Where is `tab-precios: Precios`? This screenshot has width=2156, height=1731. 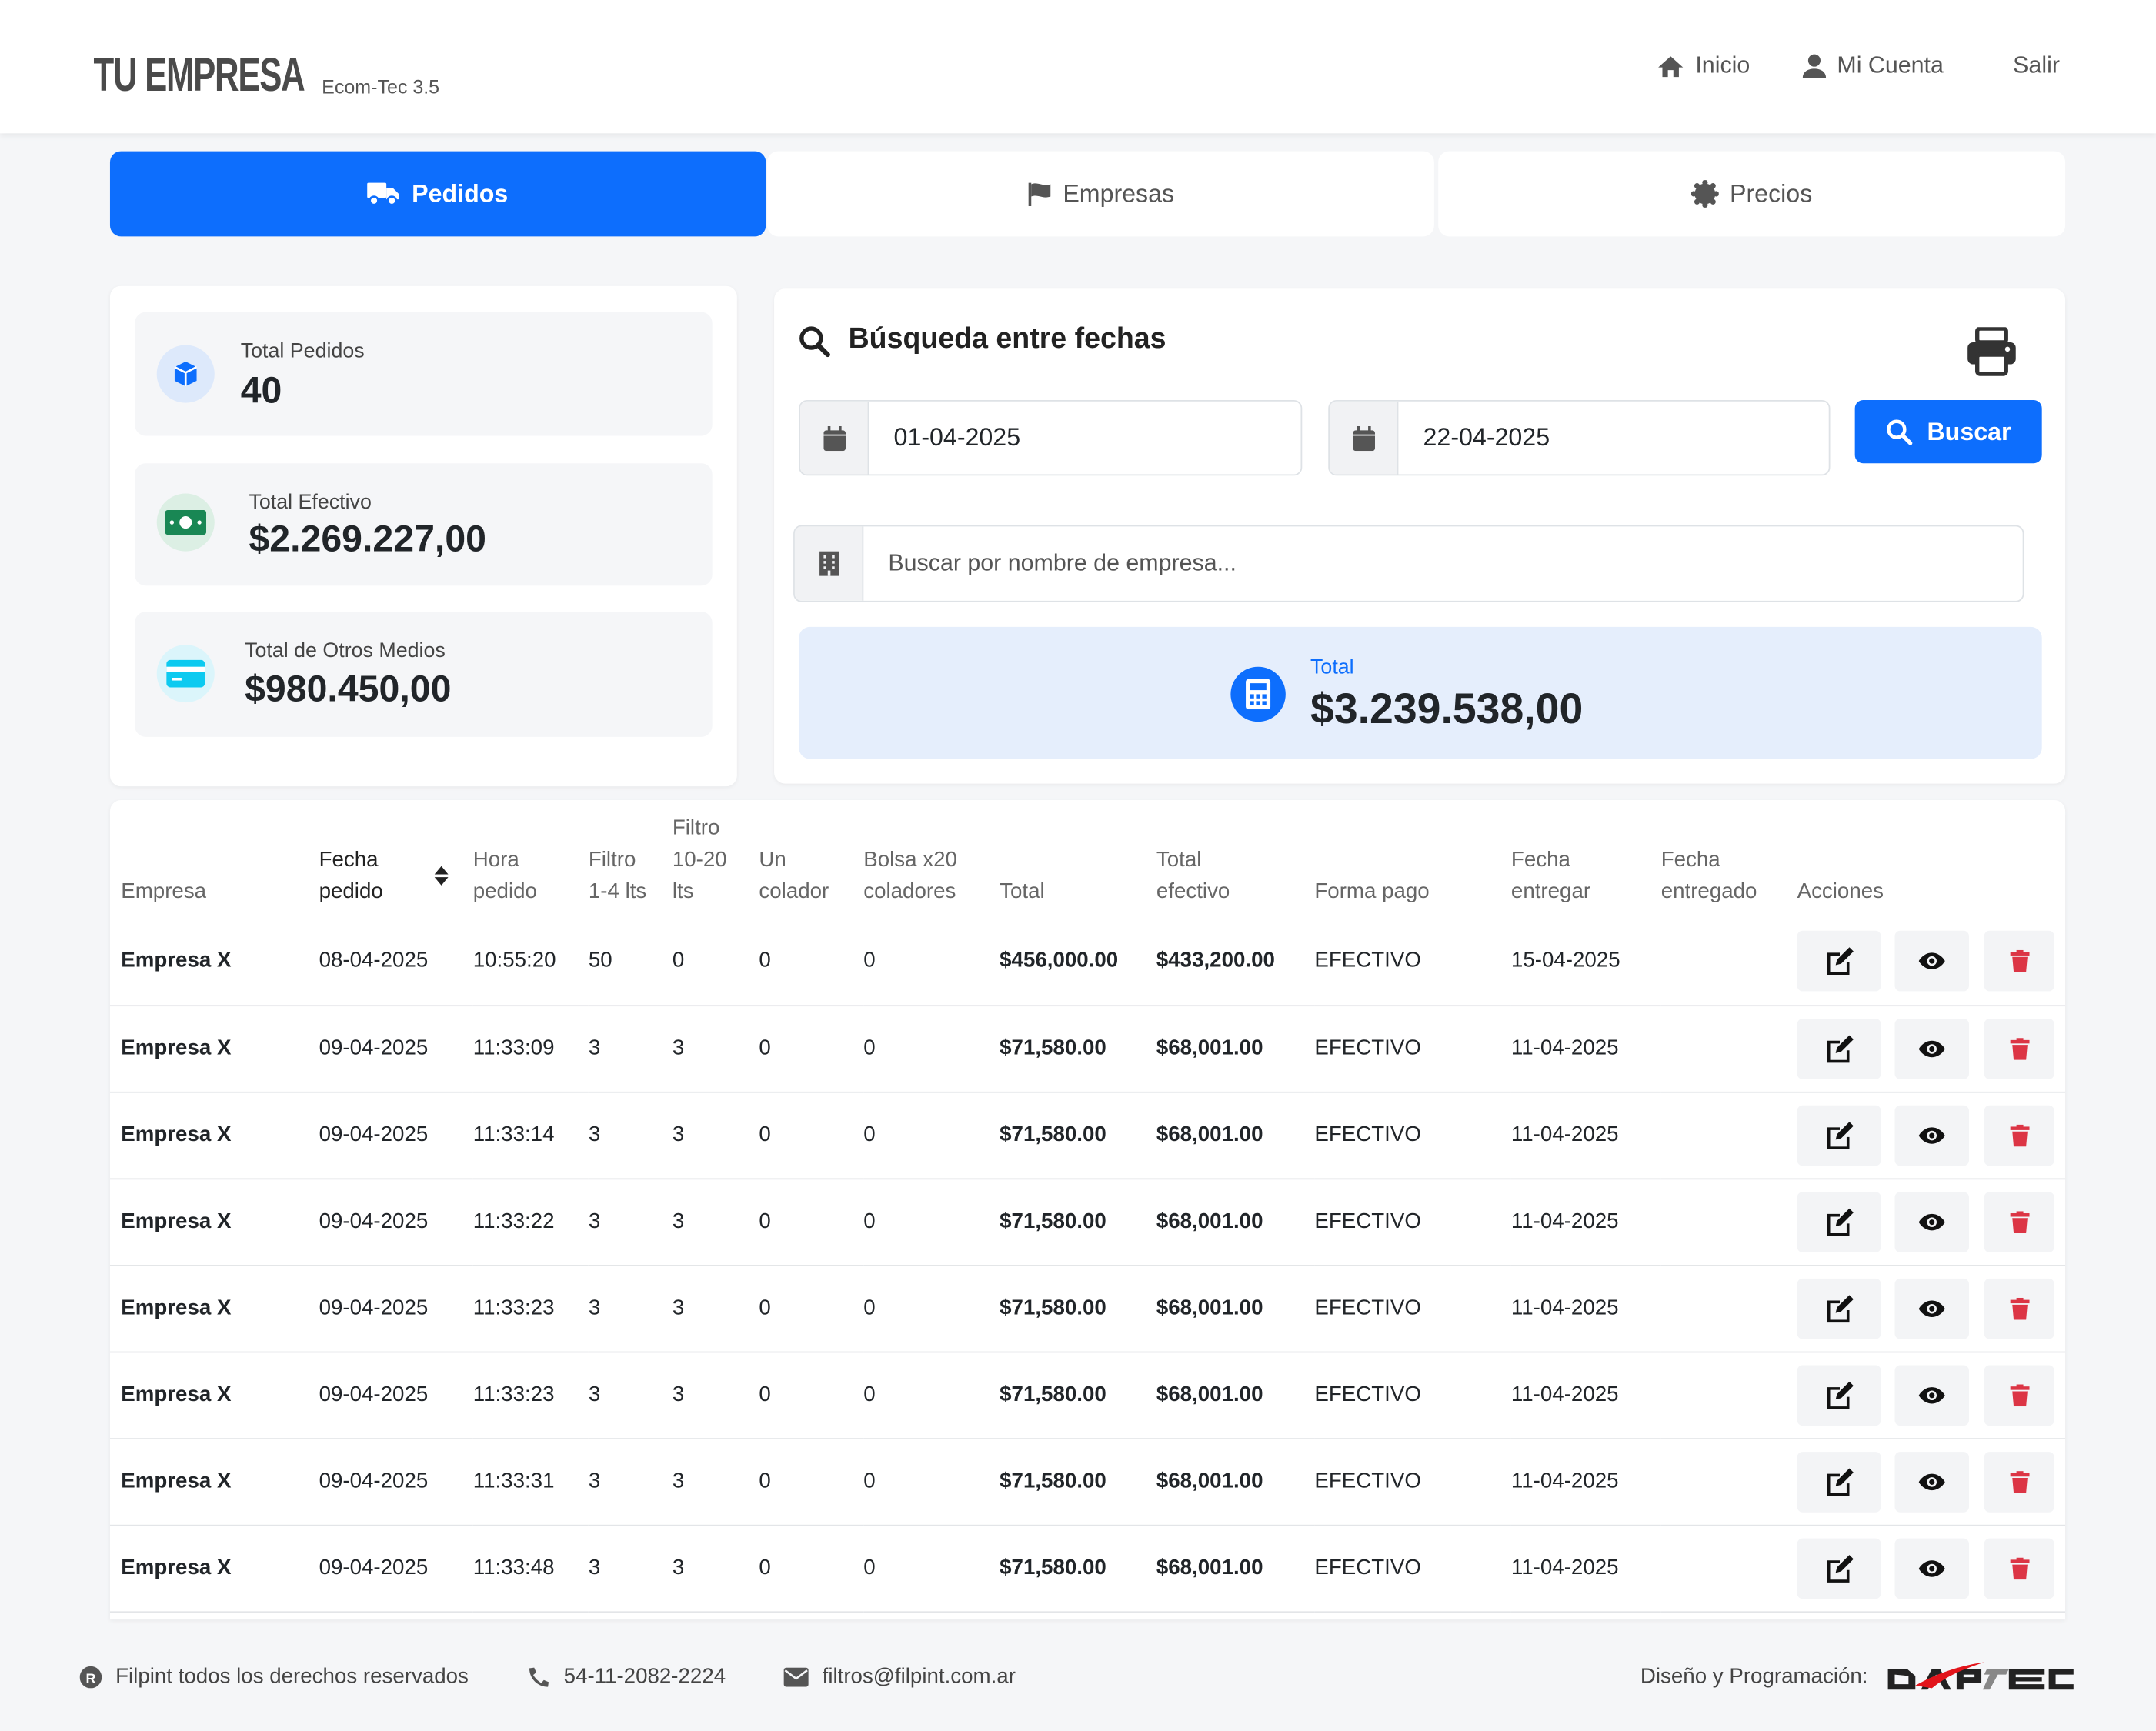 tab-precios: Precios is located at coordinates (1752, 194).